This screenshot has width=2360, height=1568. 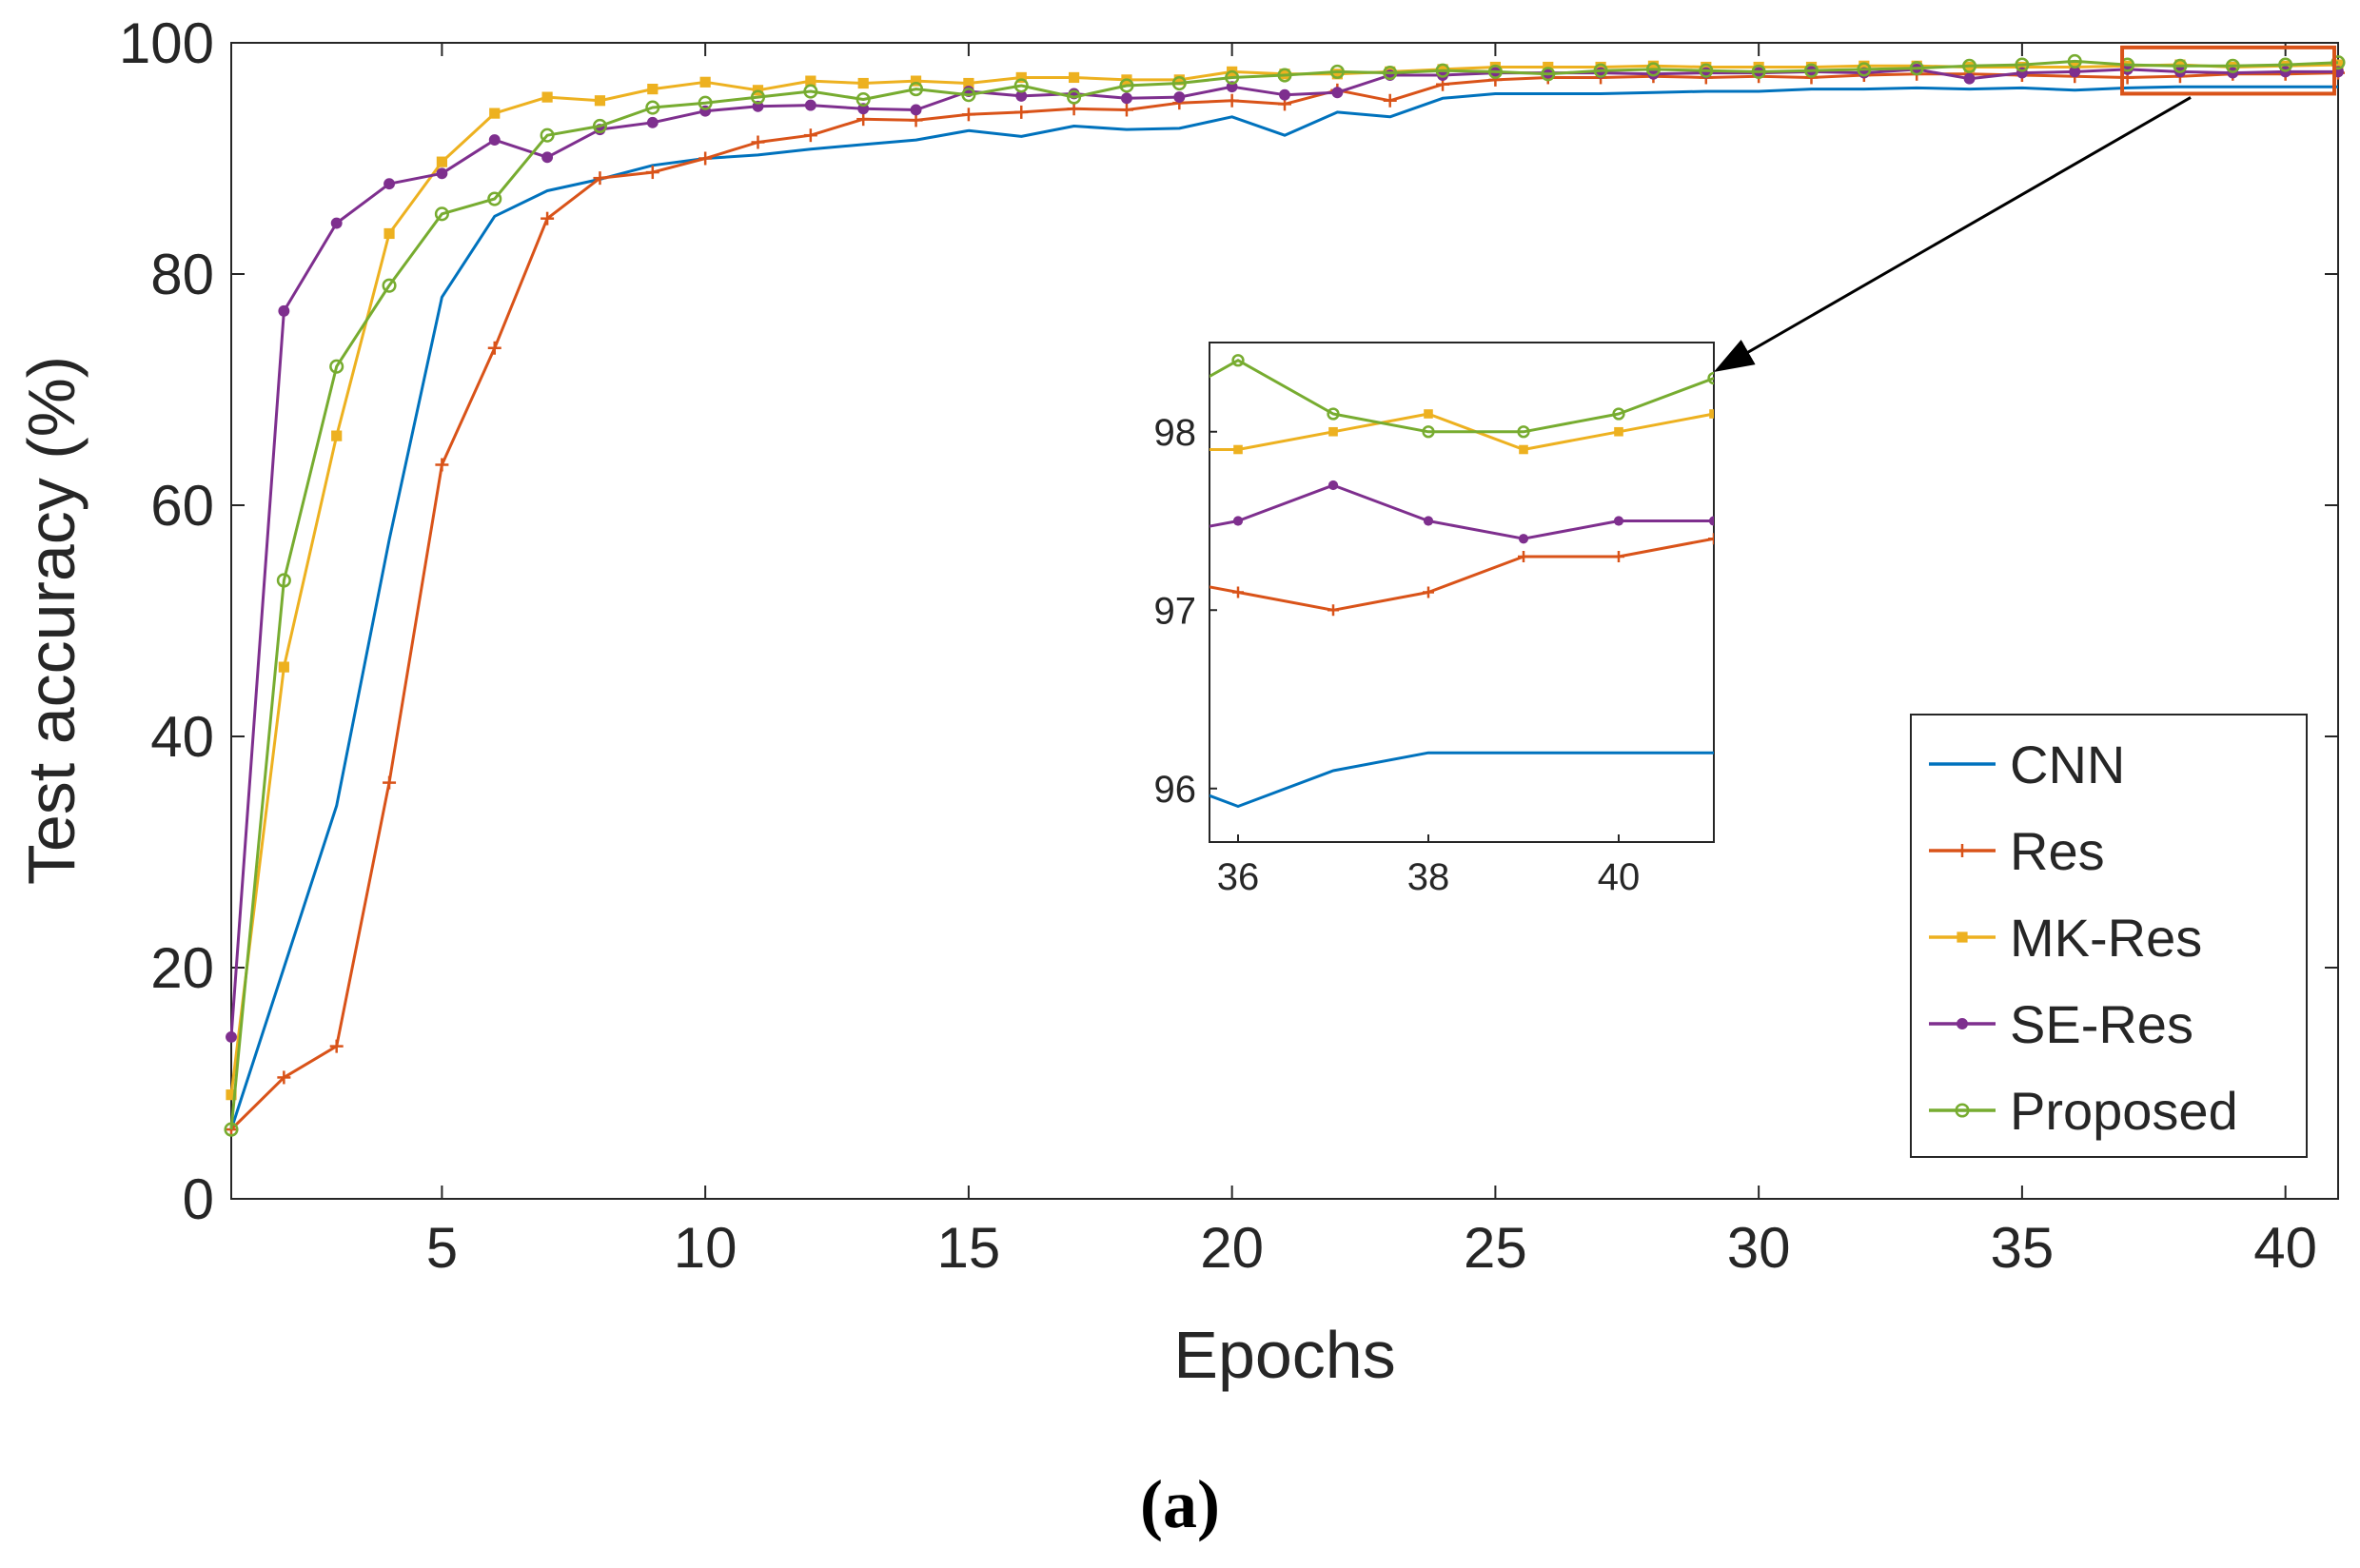 I want to click on y-tick-label: 100, so click(x=167, y=43).